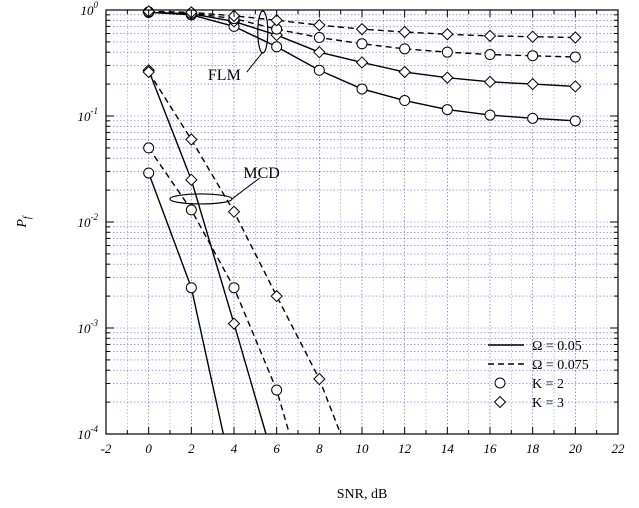  I want to click on x-tick-label: 12, so click(405, 448).